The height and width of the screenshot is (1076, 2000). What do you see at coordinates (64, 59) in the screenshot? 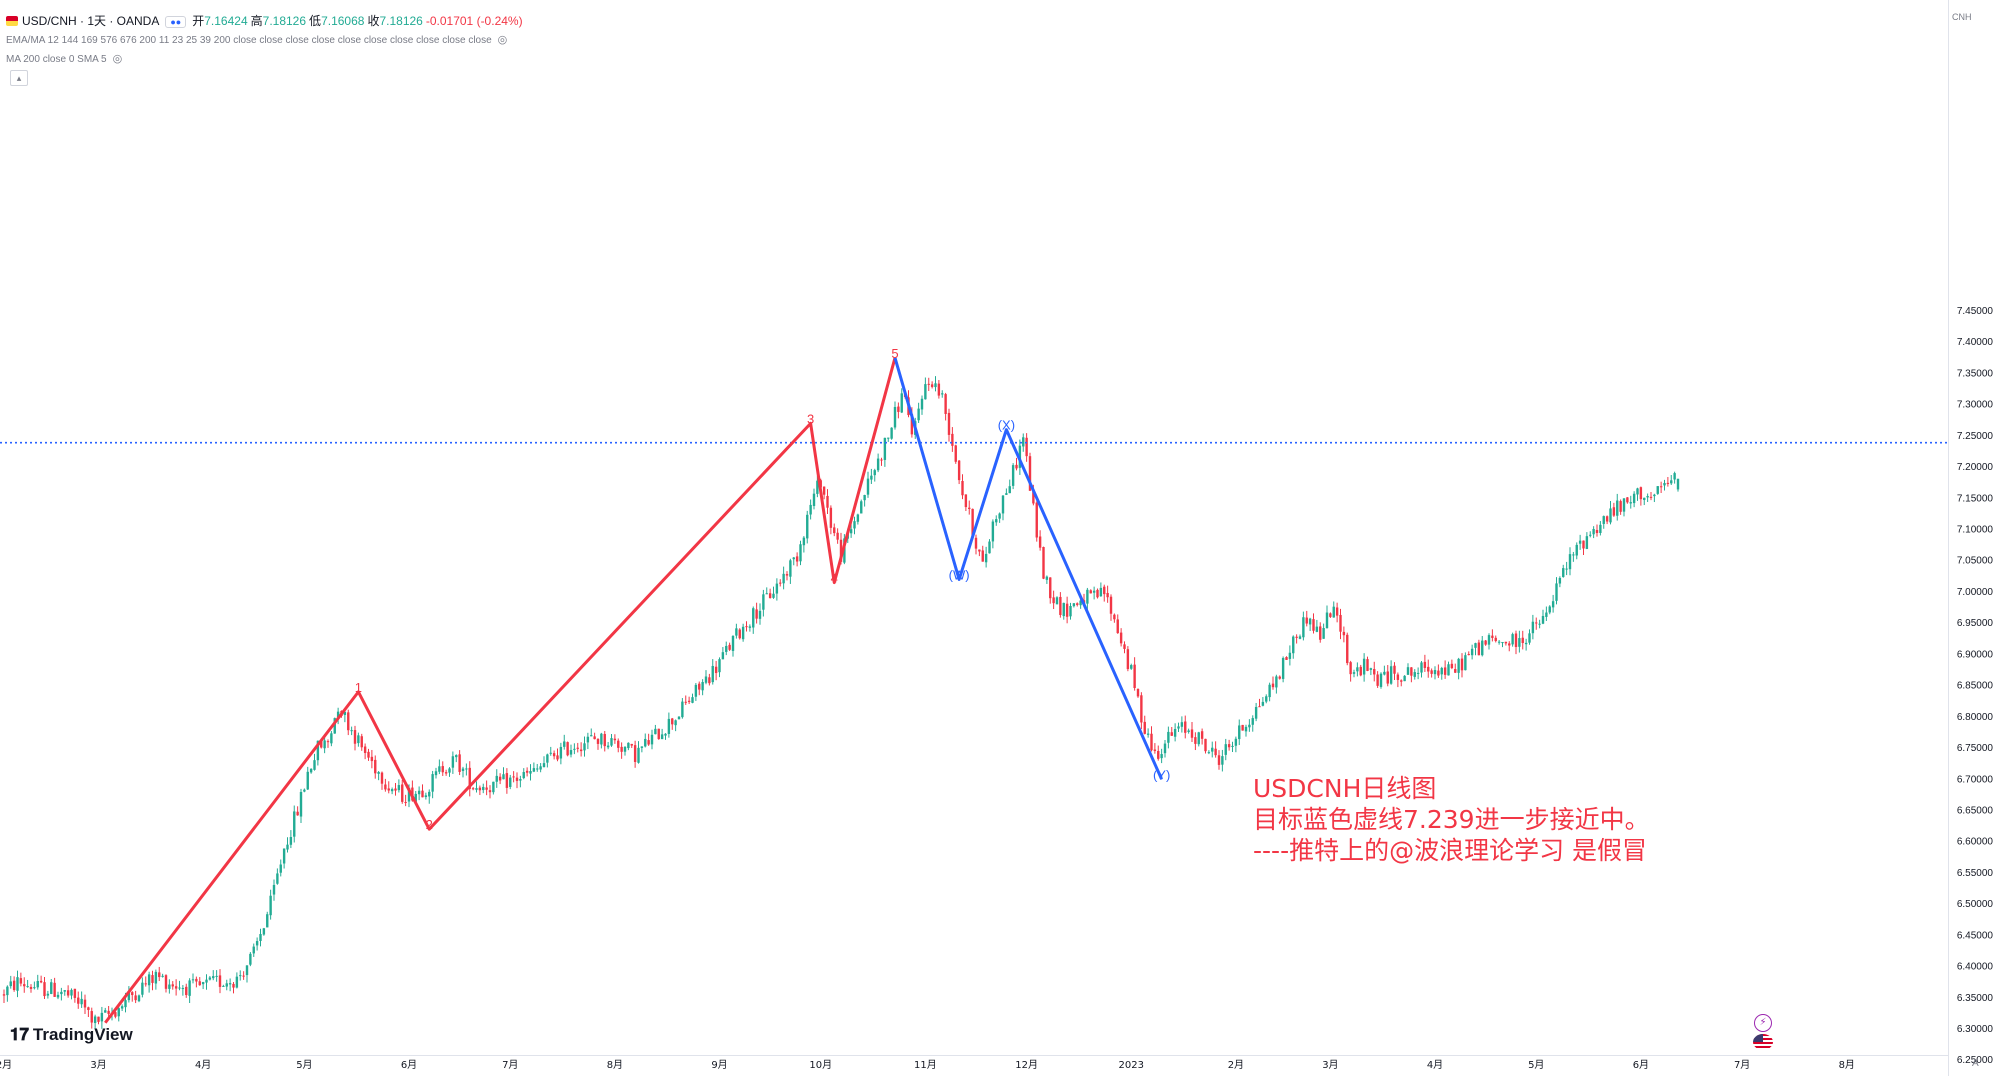
I see `indicator-legend-ma: MA 200 close 0 SMA 5 ◎` at bounding box center [64, 59].